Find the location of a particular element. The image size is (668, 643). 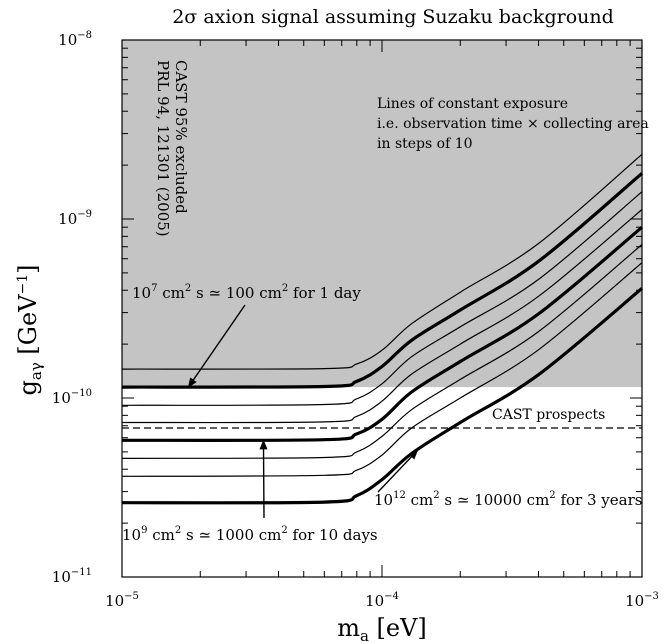

x-tick-label-1e-3: 10⁻³ is located at coordinates (642, 600).